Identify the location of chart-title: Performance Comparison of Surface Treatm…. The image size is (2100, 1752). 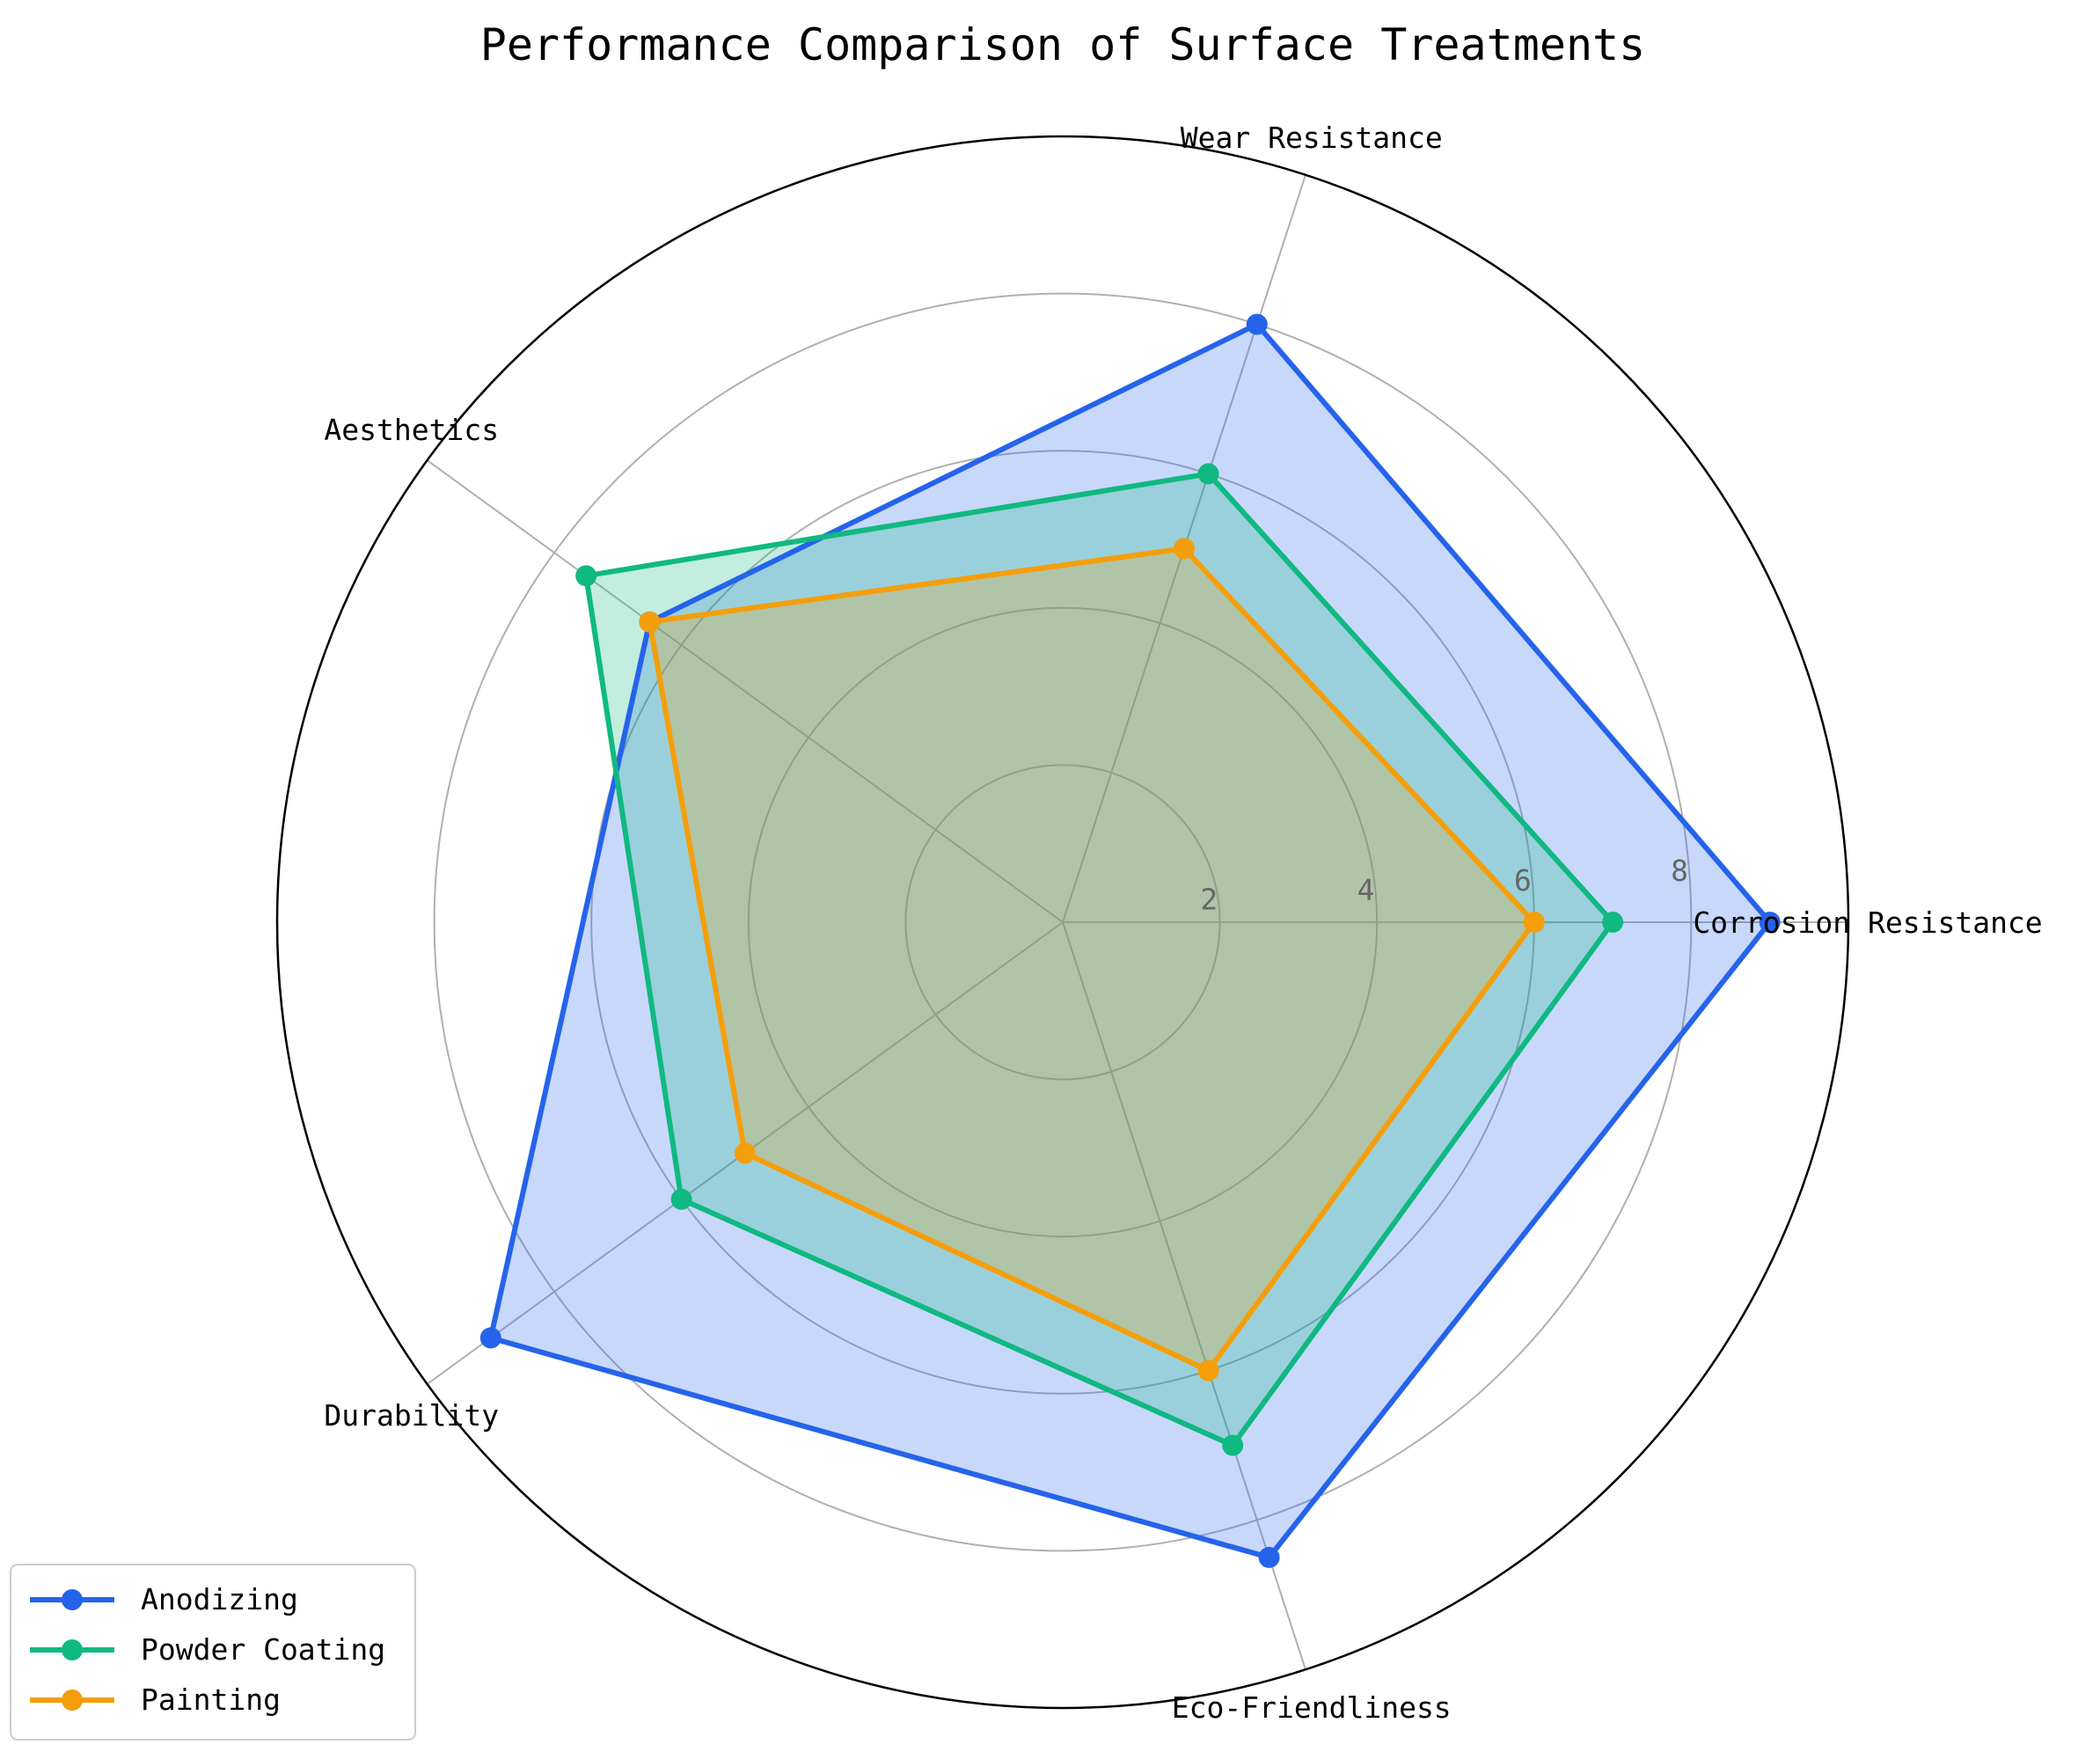
(1063, 44).